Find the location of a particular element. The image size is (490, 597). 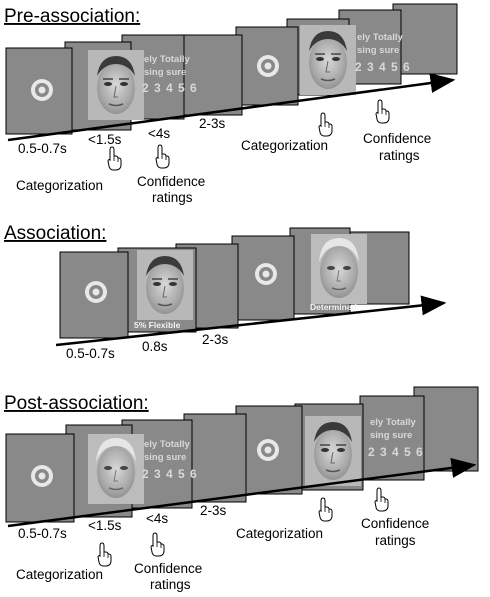

pre-association-title: Pre-association: is located at coordinates (72, 16).